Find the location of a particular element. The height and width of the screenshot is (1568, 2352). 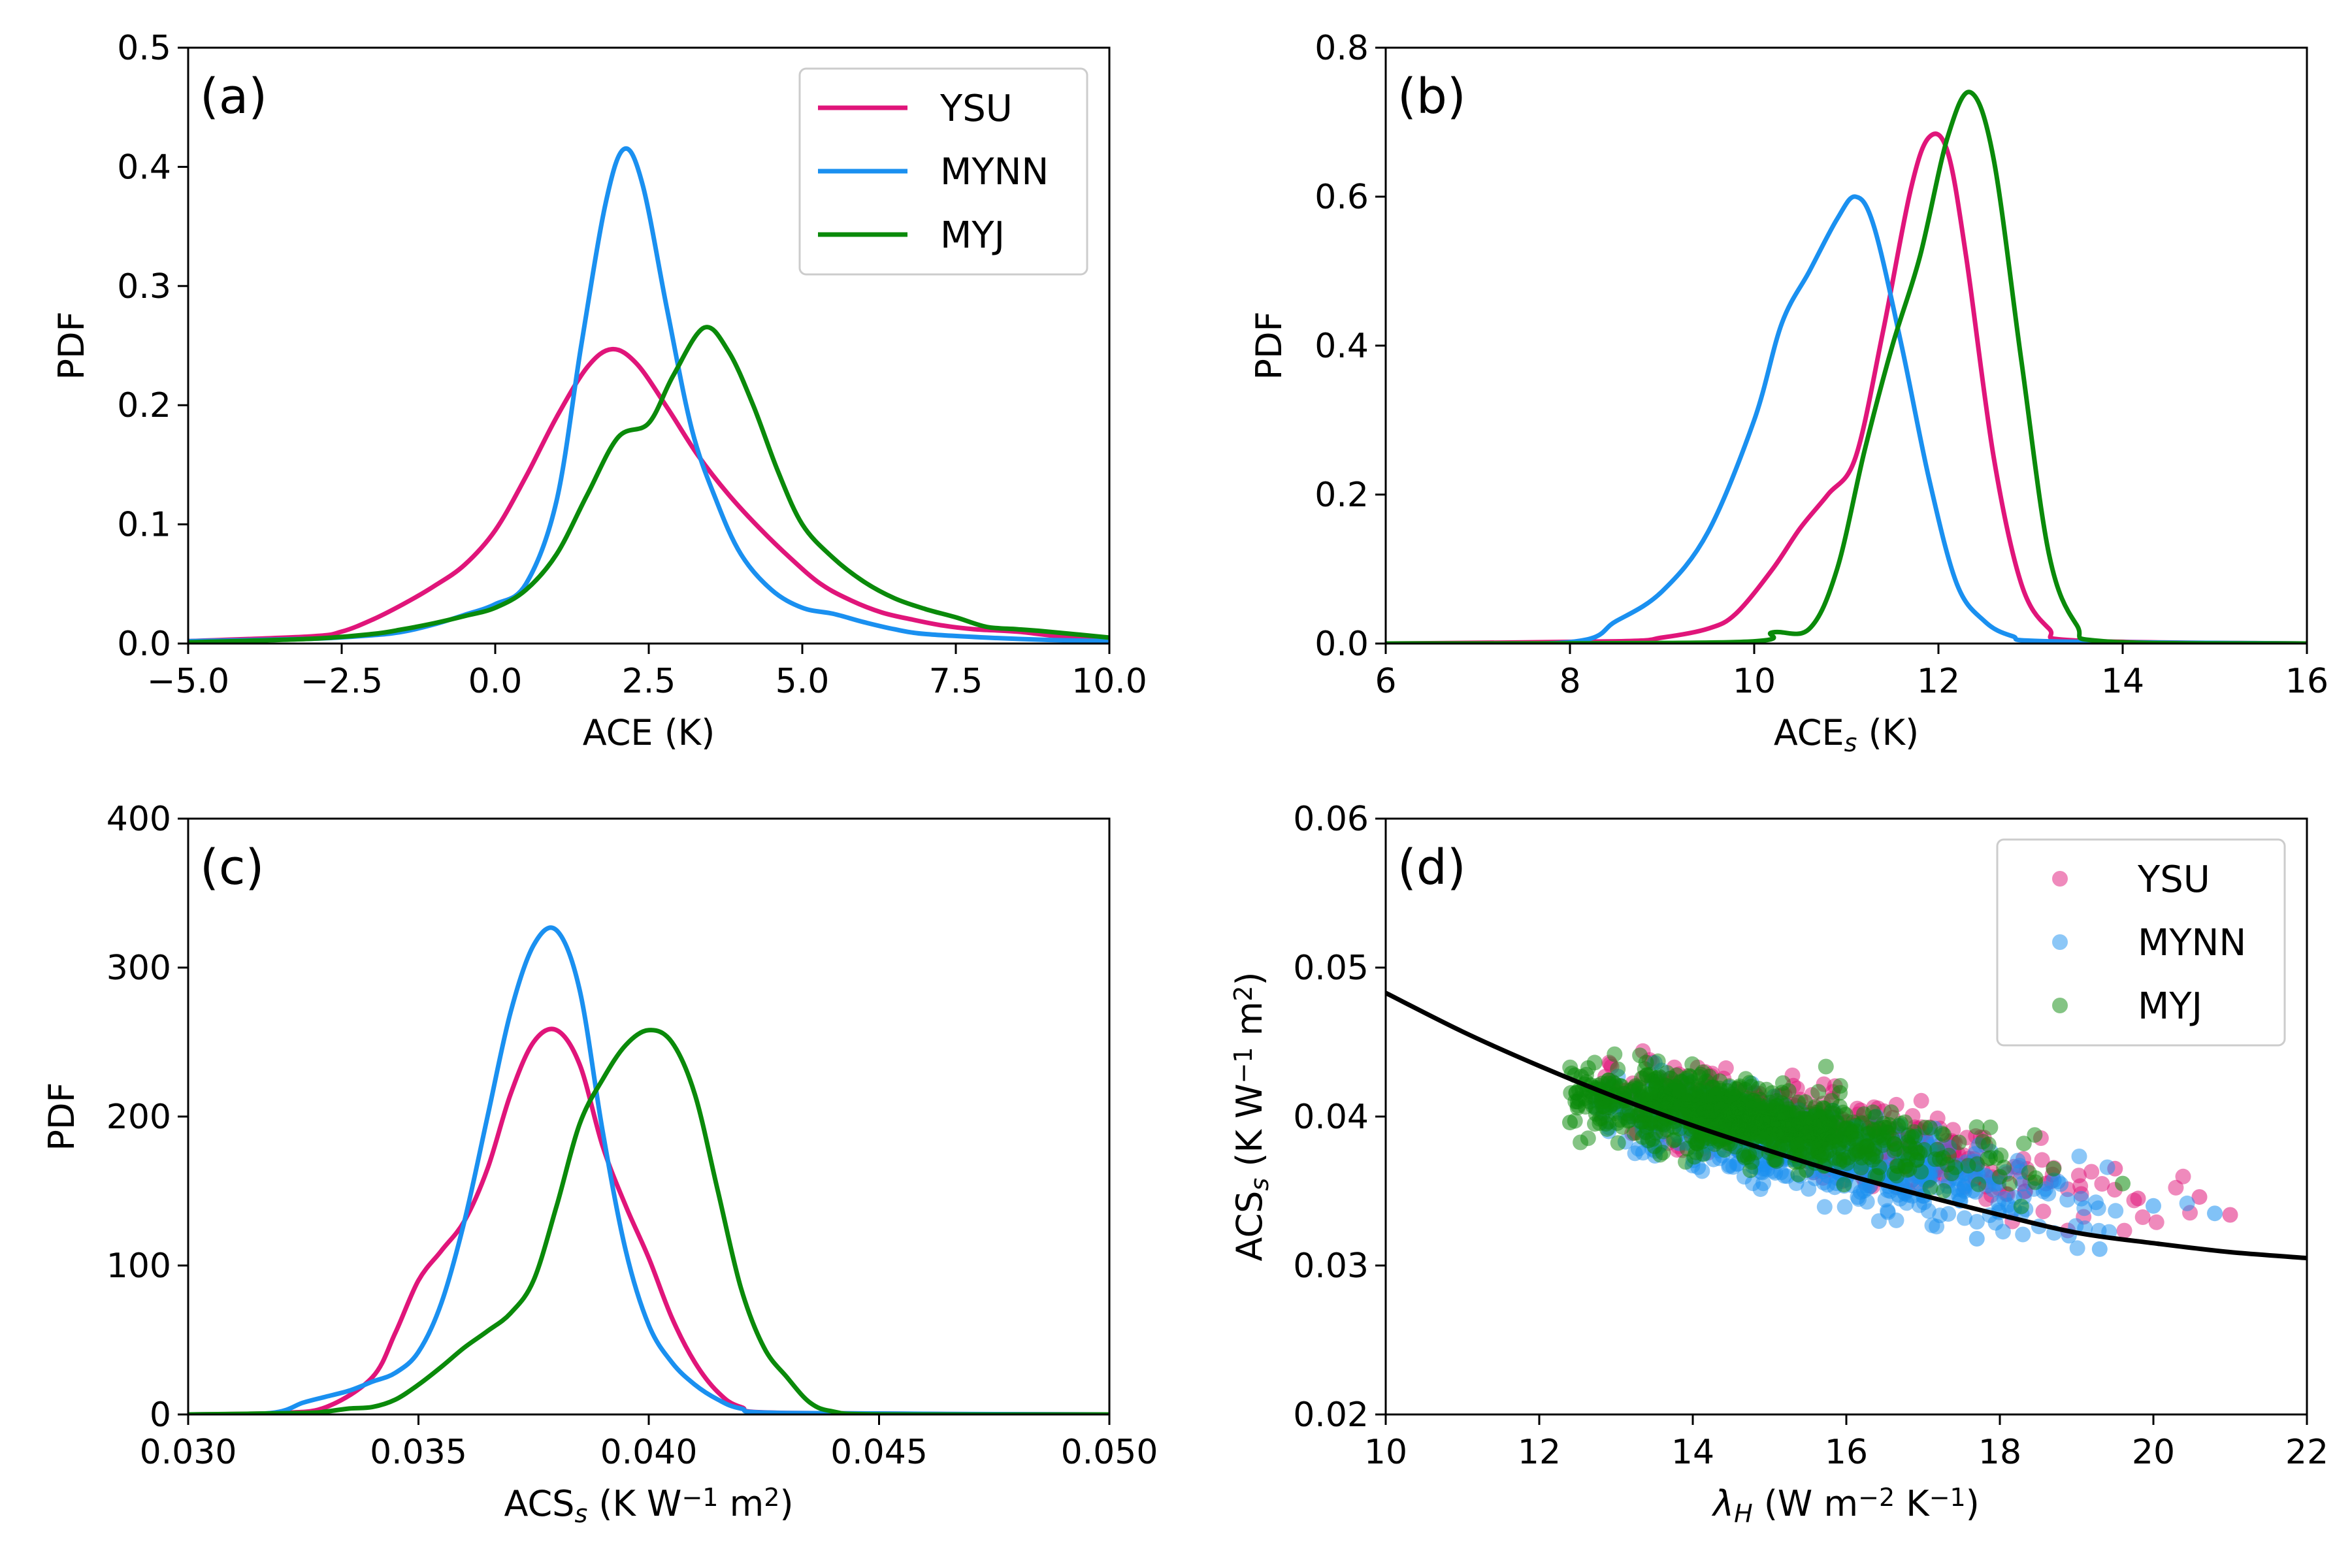

y-tick-label: 0.0 is located at coordinates (1342, 644).